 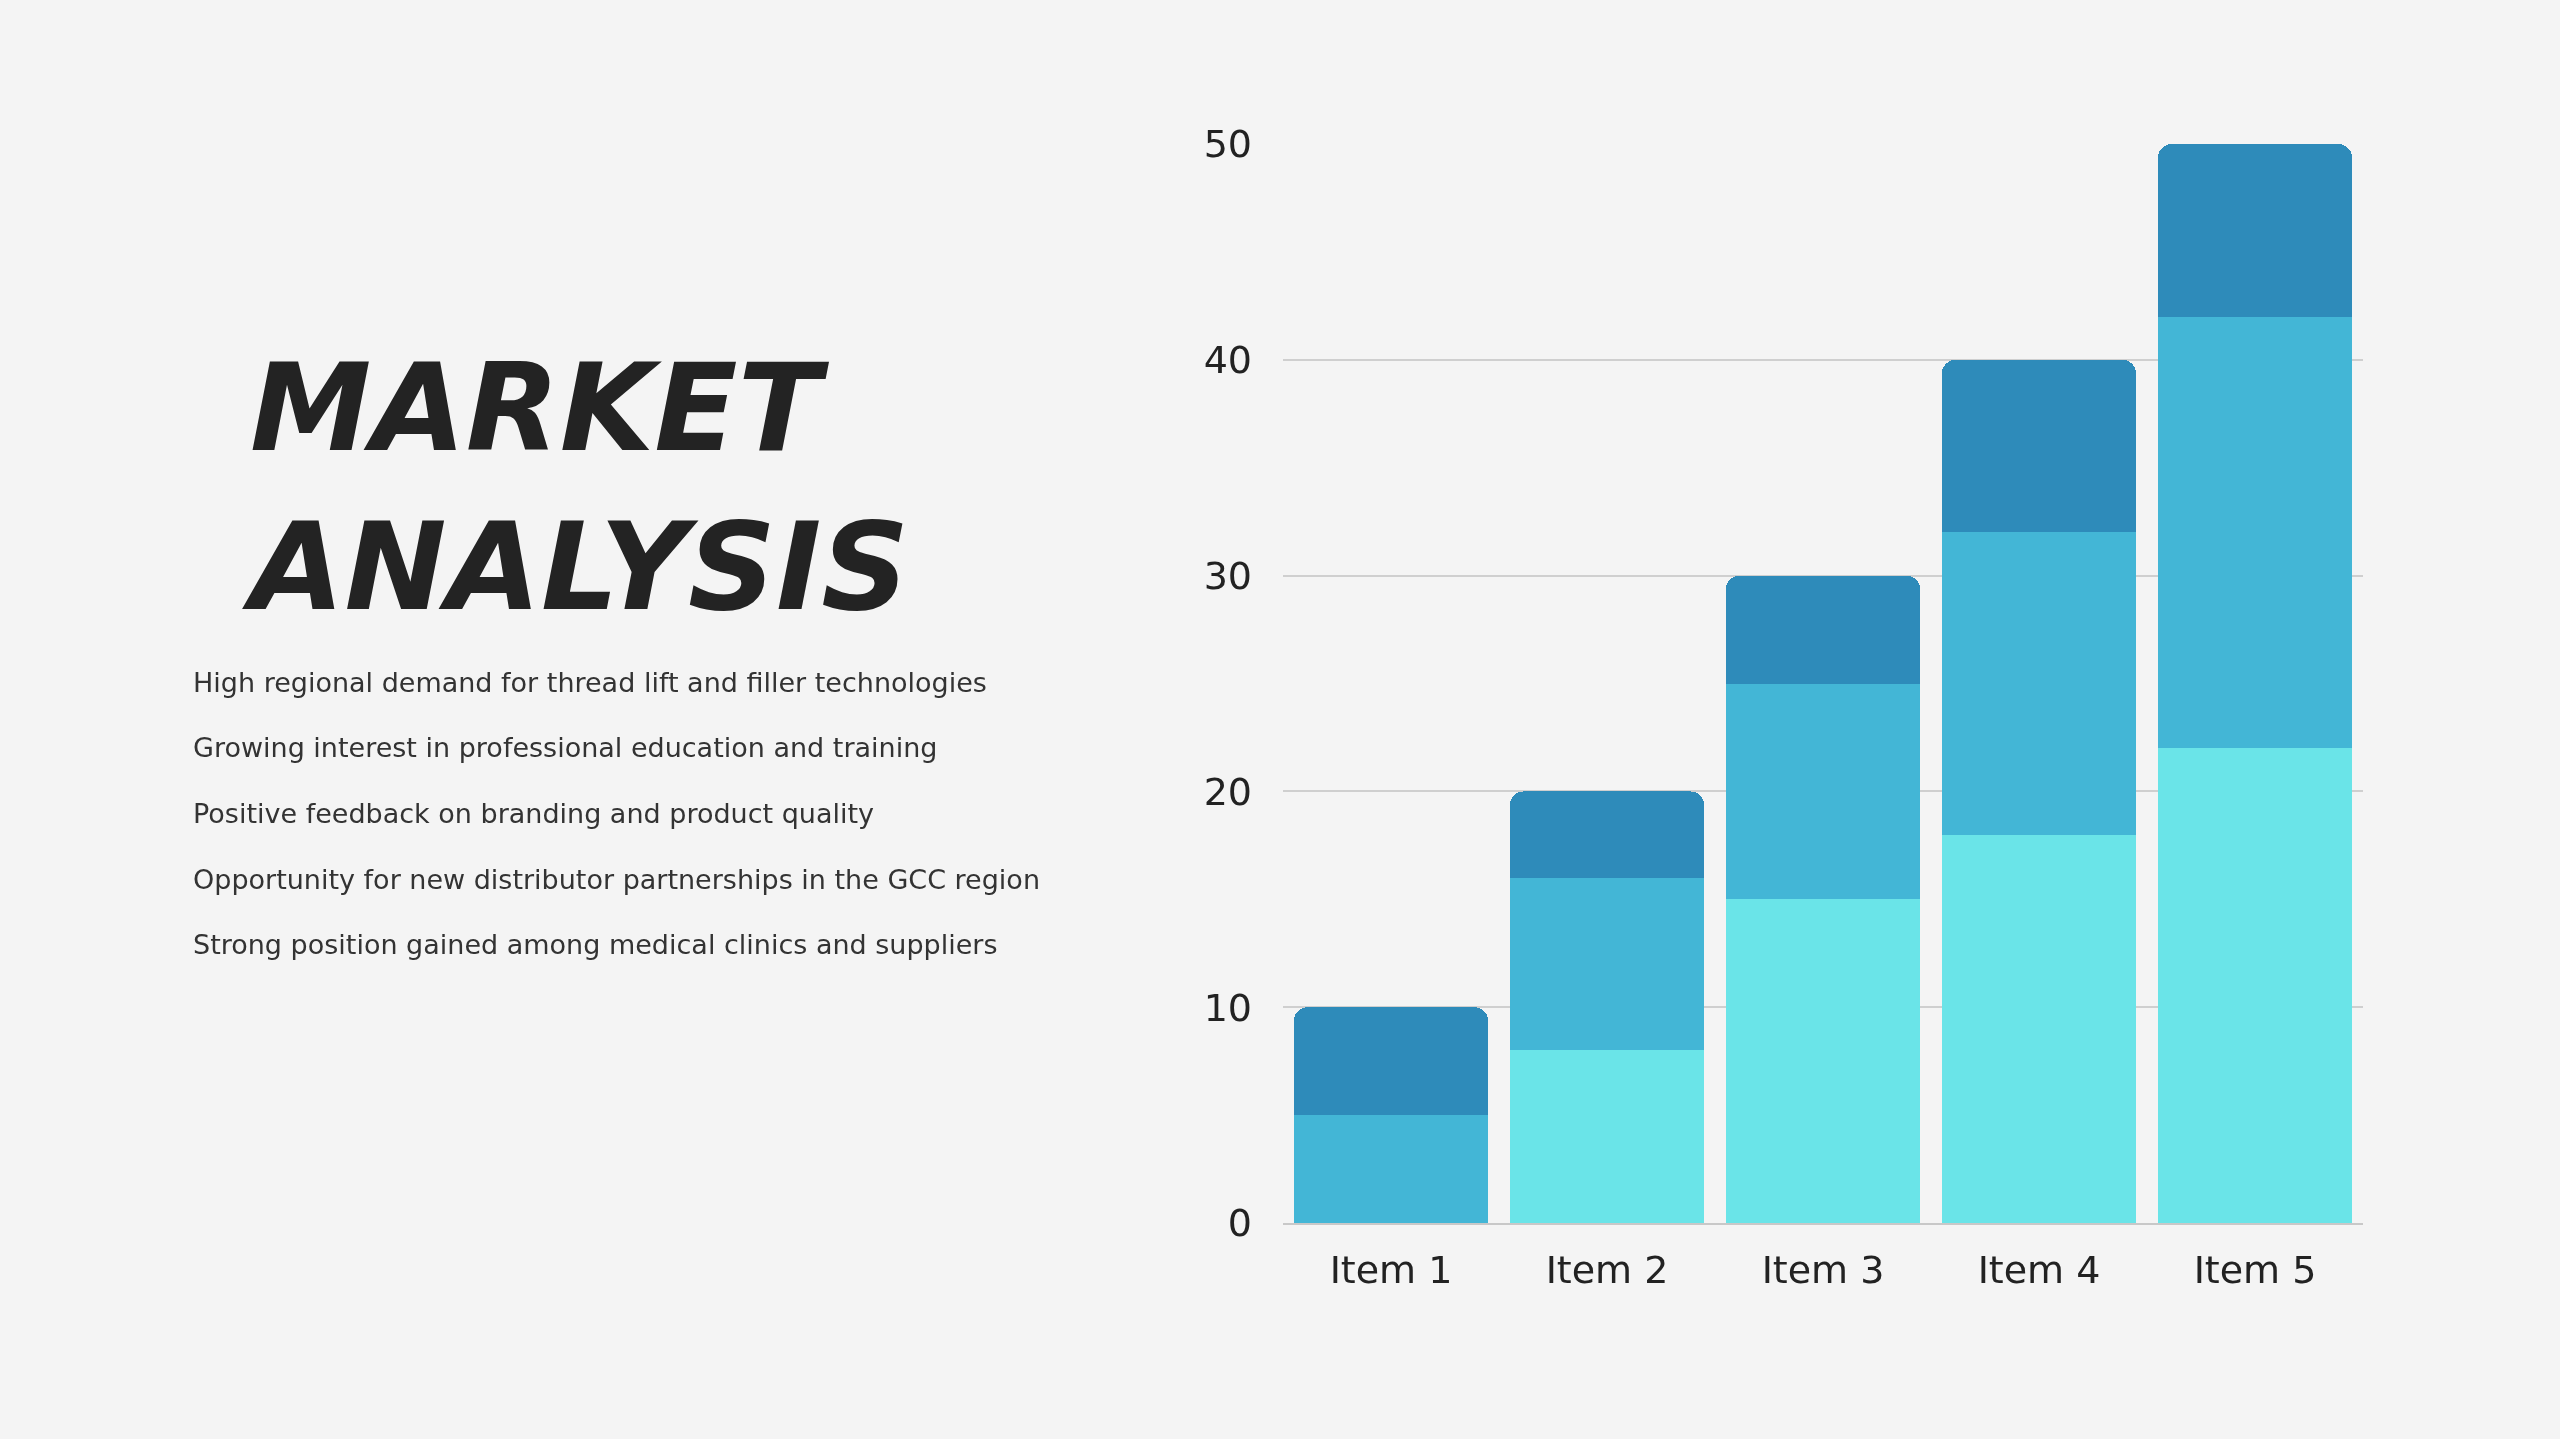 I want to click on y-tick-label: 50, so click(x=1227, y=144).